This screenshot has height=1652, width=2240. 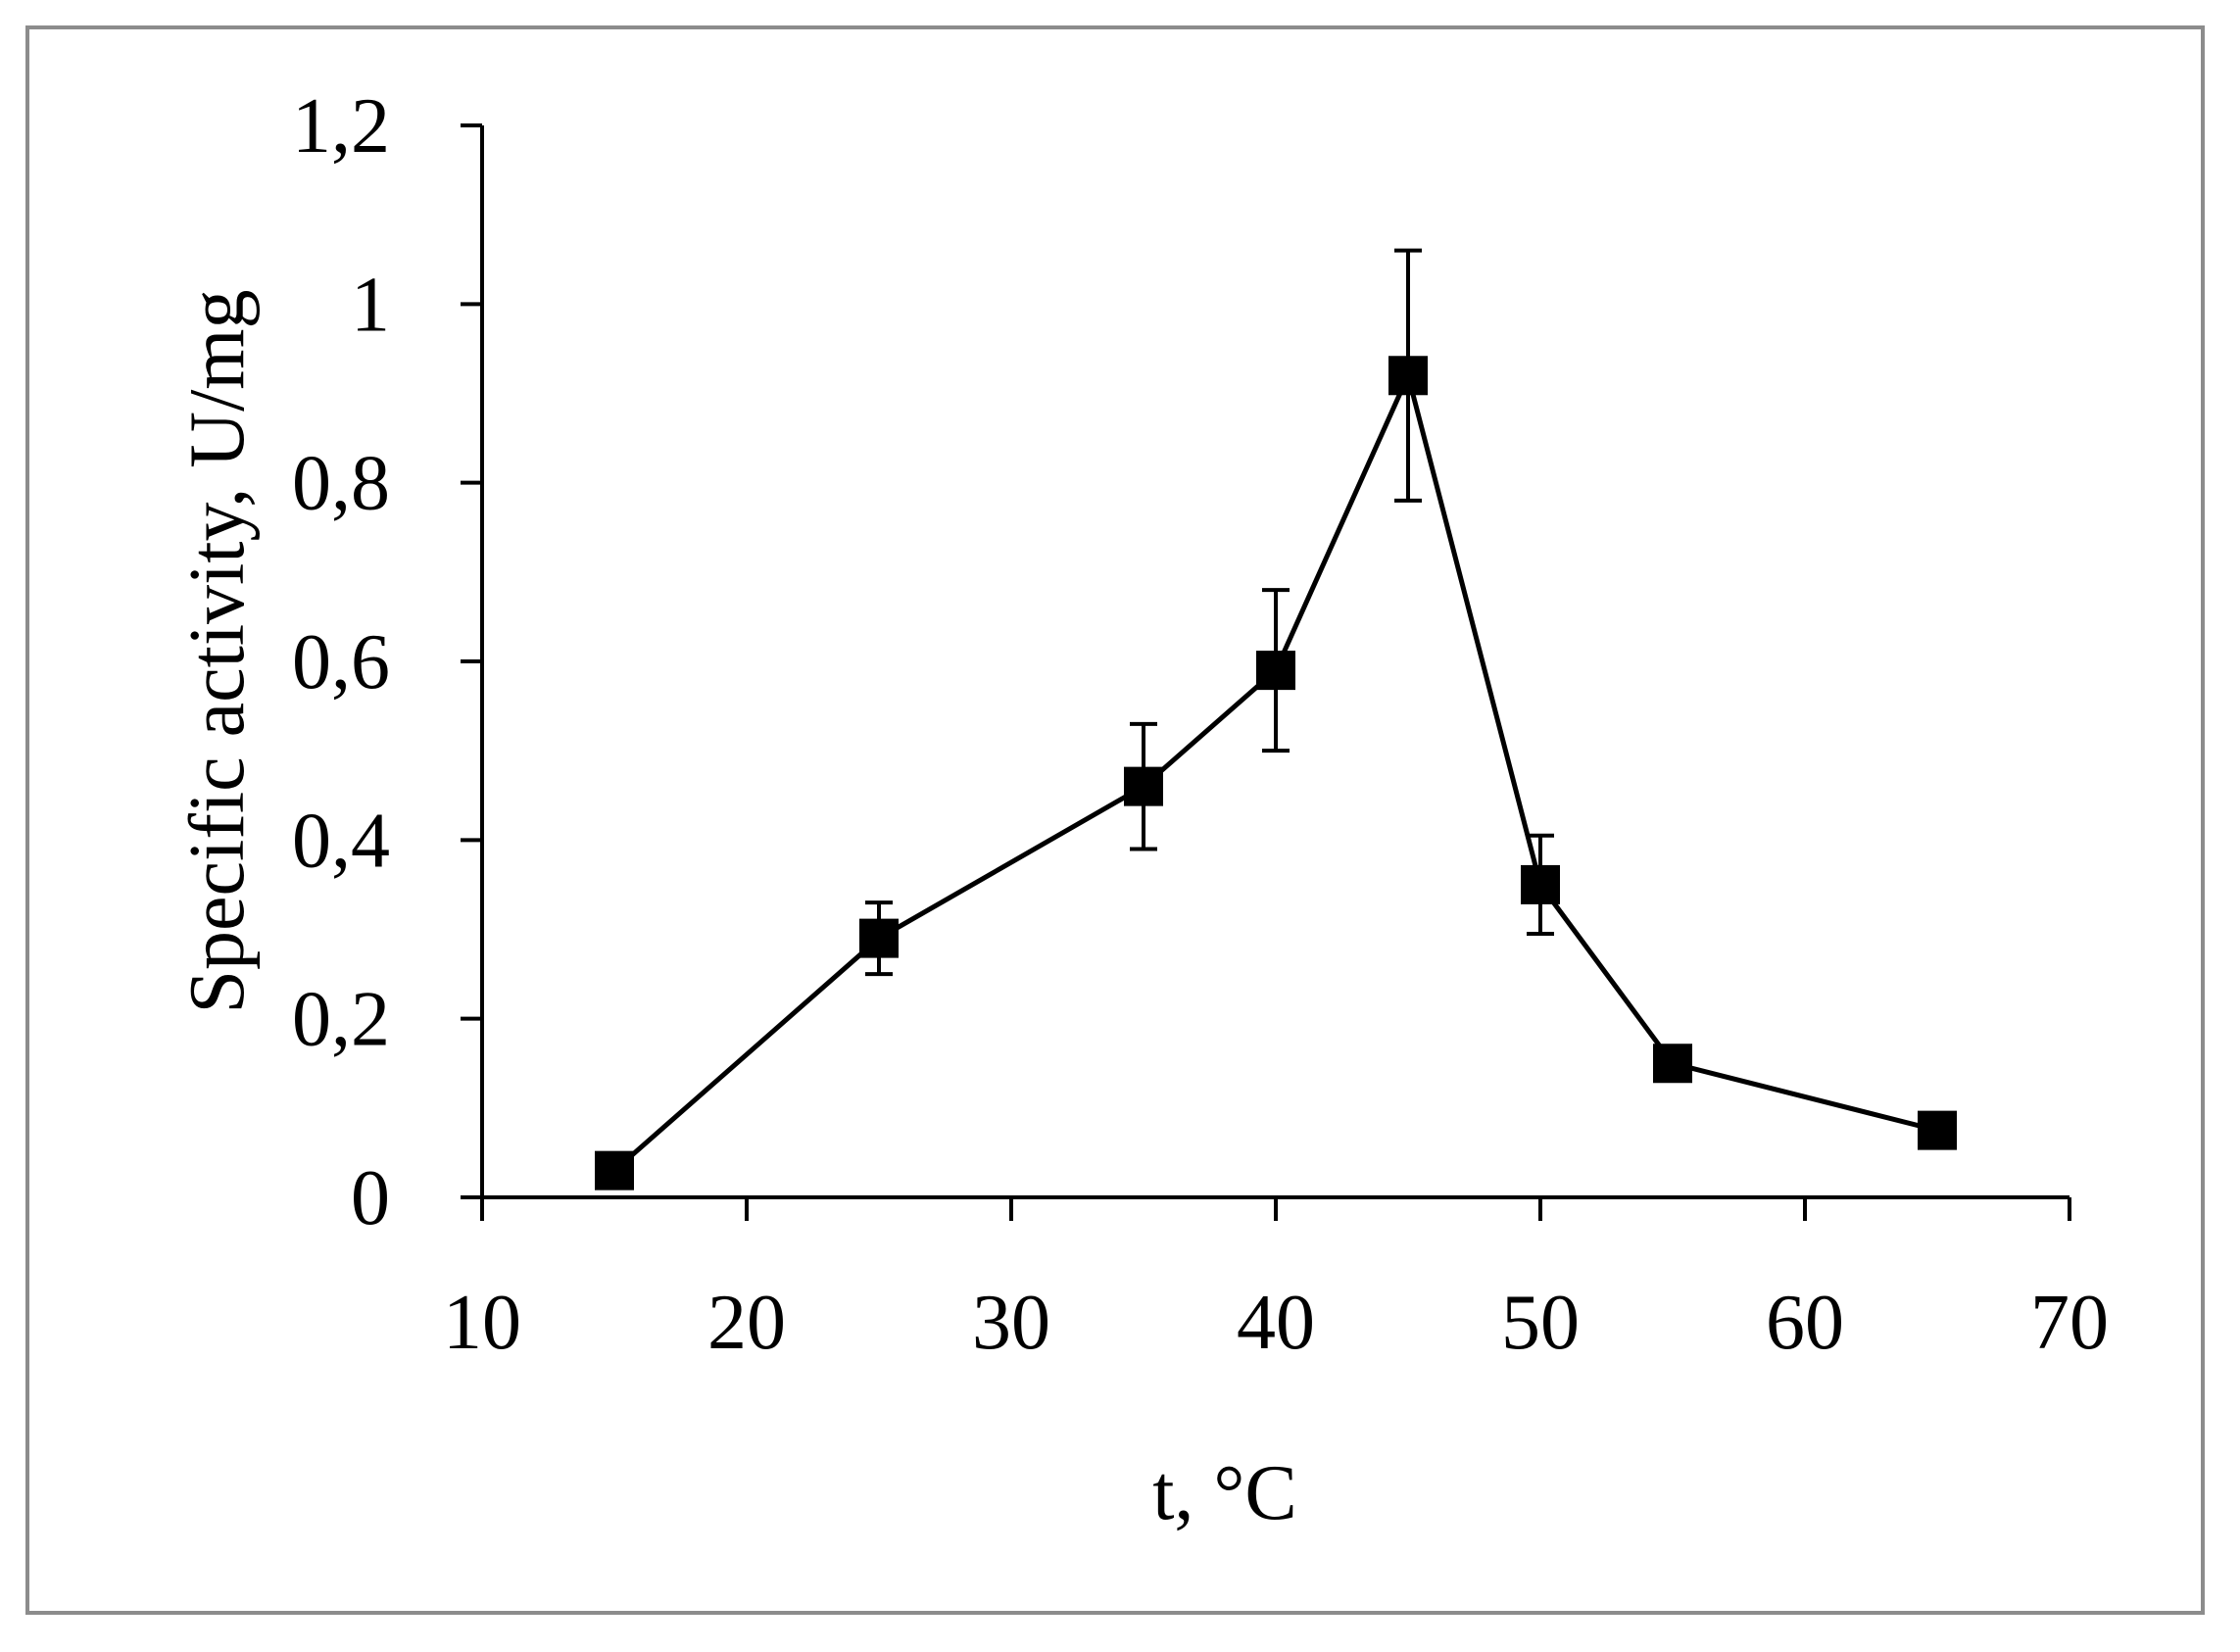 What do you see at coordinates (341, 662) in the screenshot?
I see `y-tick-label: 0,6` at bounding box center [341, 662].